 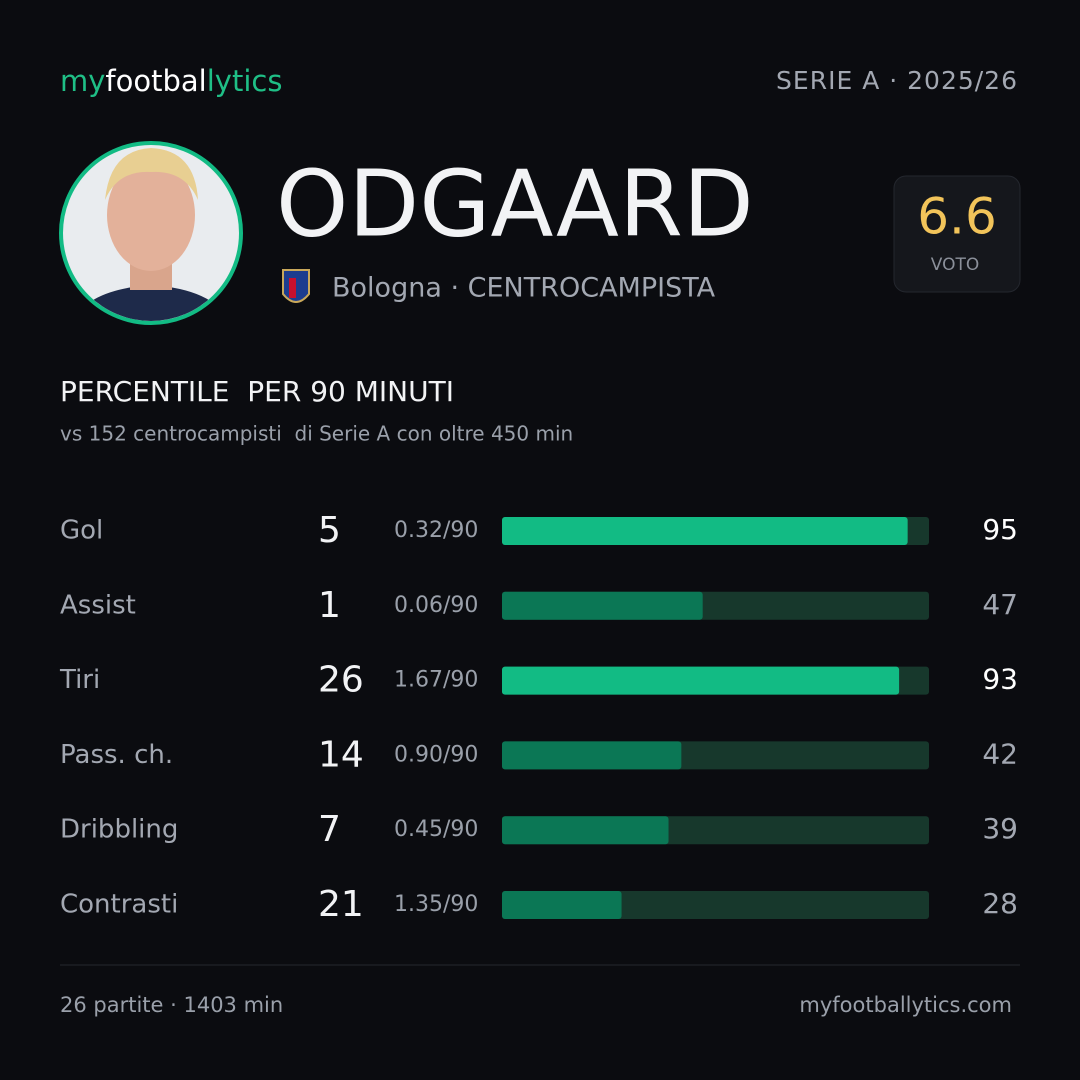 What do you see at coordinates (79, 680) in the screenshot?
I see `stat-label: Tiri` at bounding box center [79, 680].